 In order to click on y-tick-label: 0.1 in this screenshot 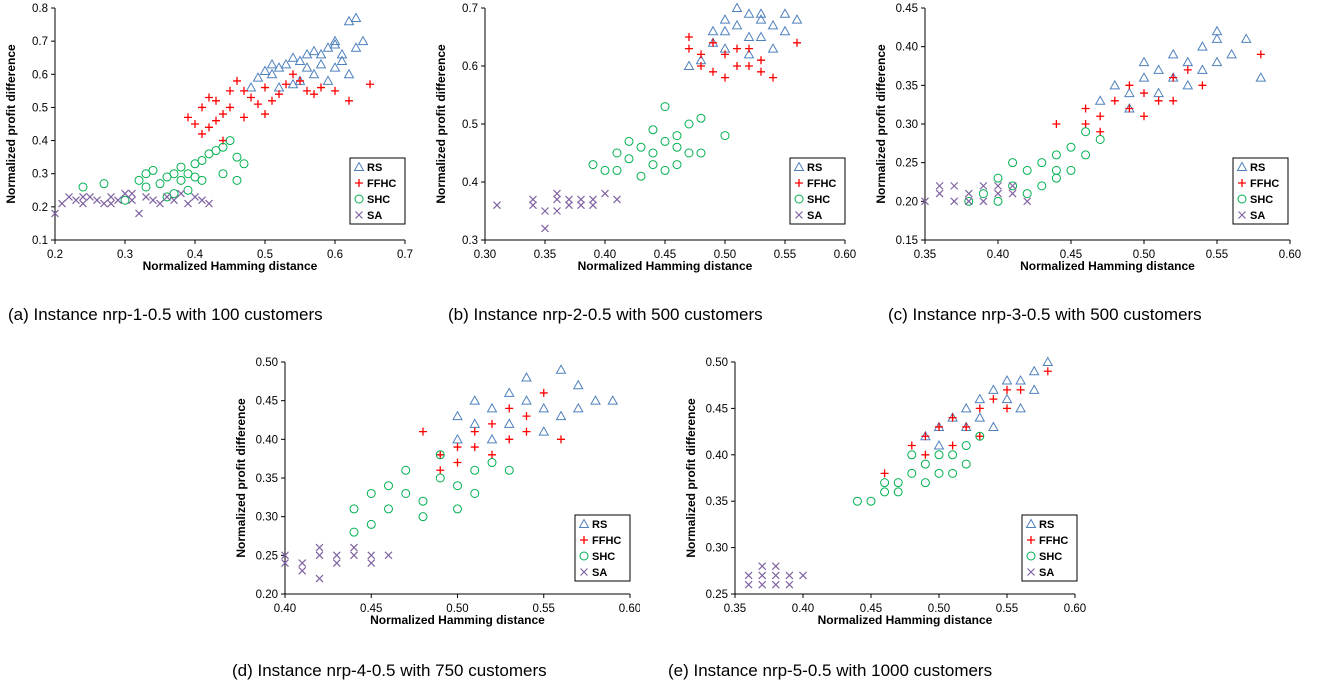, I will do `click(40, 241)`.